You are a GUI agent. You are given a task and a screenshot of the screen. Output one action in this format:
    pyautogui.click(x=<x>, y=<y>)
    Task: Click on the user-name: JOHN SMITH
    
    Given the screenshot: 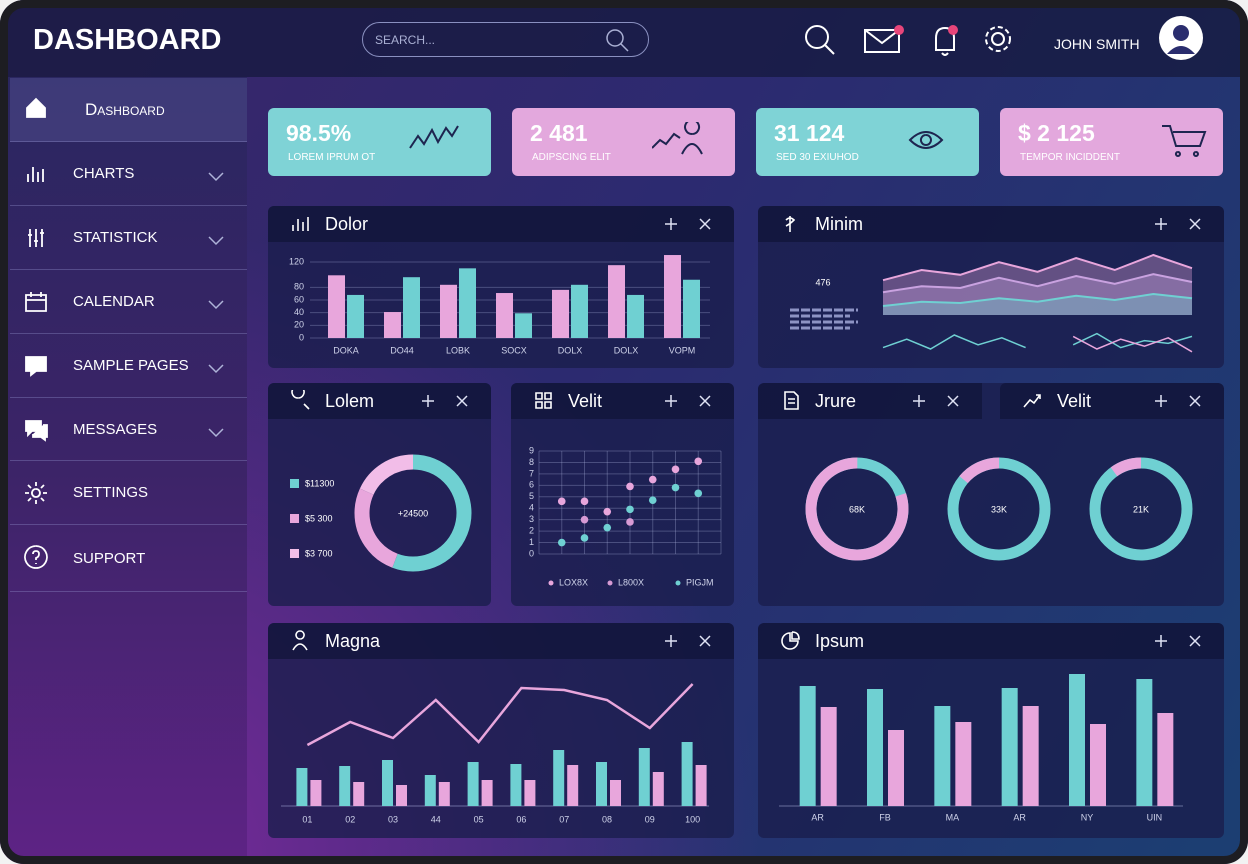 What is the action you would take?
    pyautogui.click(x=1097, y=44)
    